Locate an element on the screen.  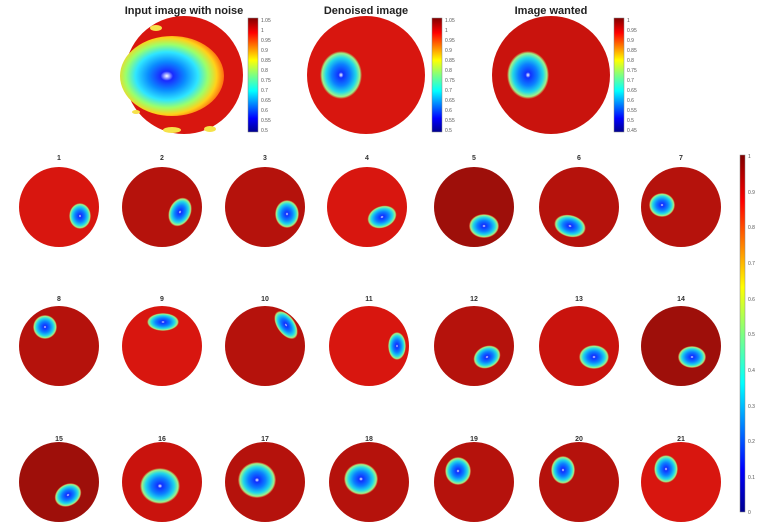
colorbar-tick: 1.05 is located at coordinates (450, 21).